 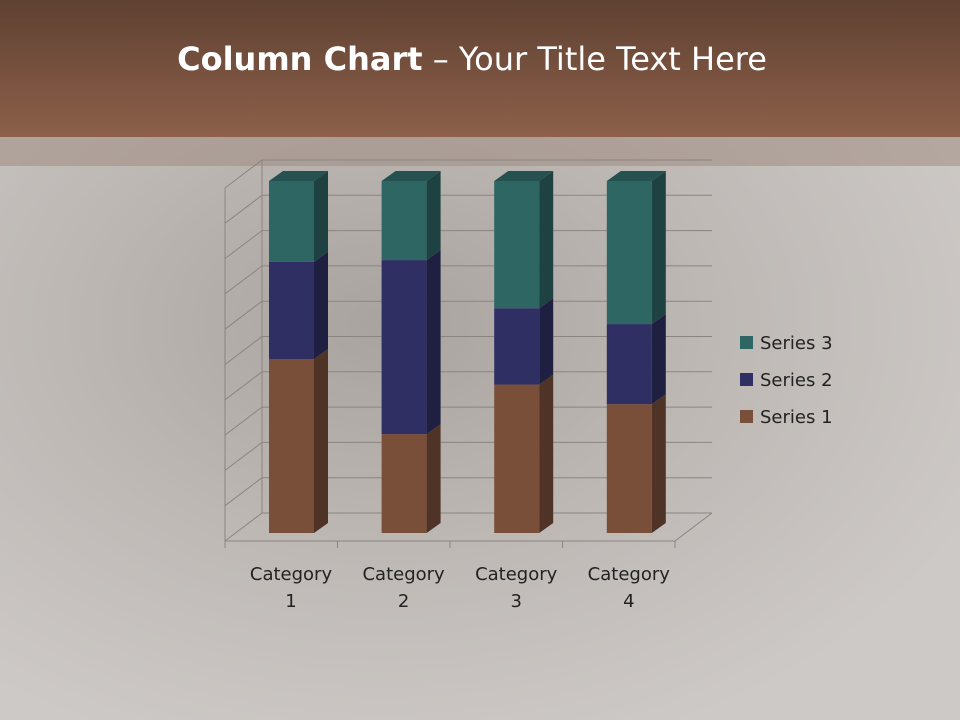 What do you see at coordinates (516, 588) in the screenshot?
I see `category-label: Category 3` at bounding box center [516, 588].